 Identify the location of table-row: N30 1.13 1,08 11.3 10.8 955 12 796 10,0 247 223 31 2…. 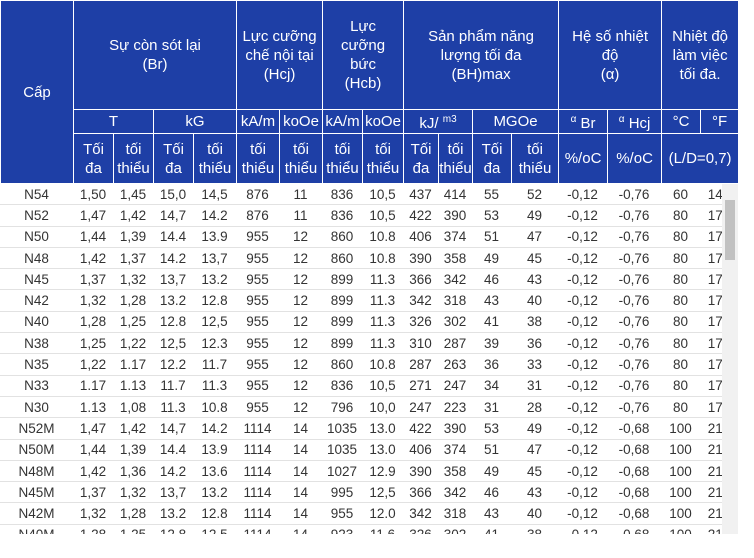
(369, 407).